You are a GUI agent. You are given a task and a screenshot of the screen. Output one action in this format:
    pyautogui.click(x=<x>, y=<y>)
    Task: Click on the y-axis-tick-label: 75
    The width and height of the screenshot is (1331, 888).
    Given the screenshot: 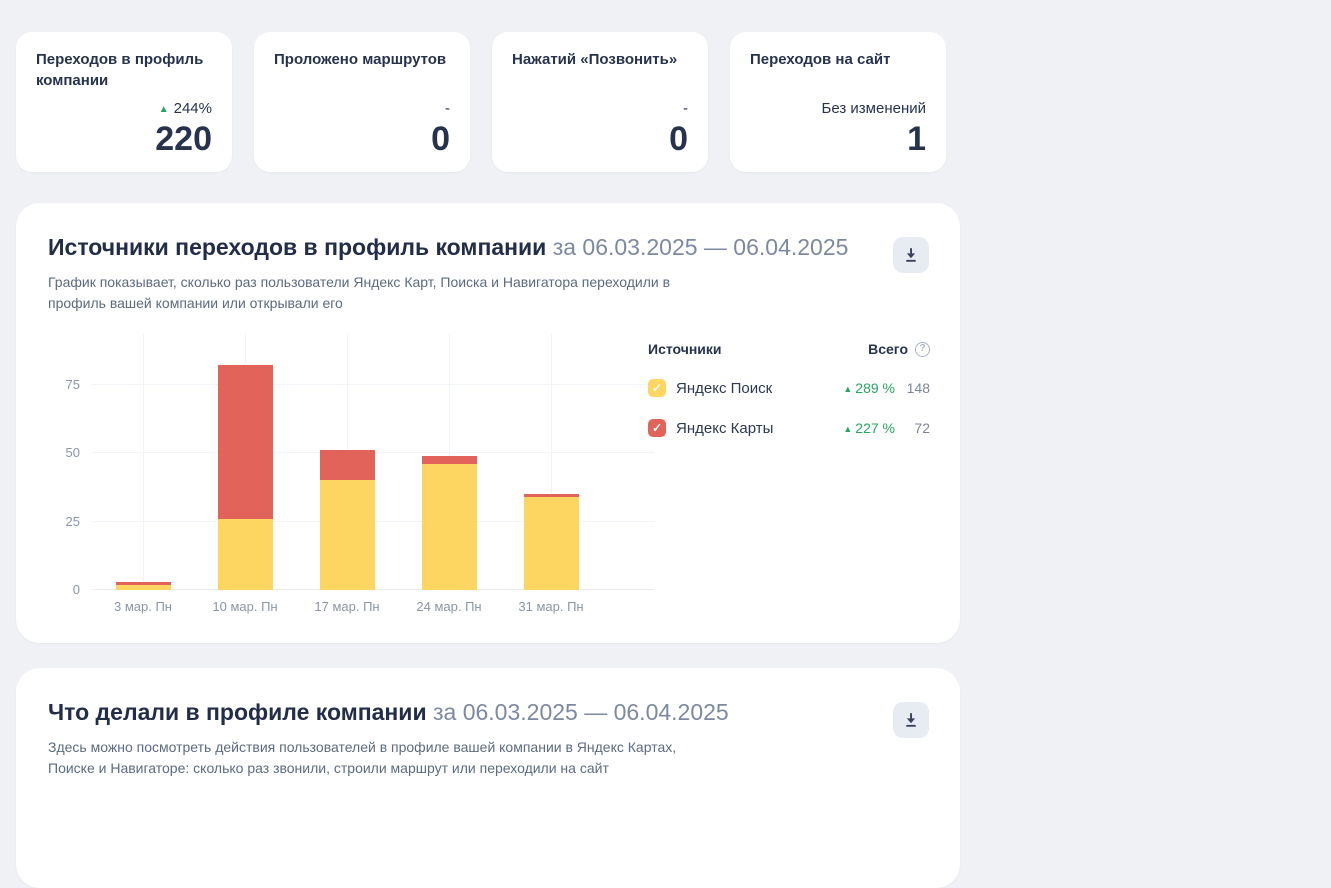 What is the action you would take?
    pyautogui.click(x=72, y=384)
    